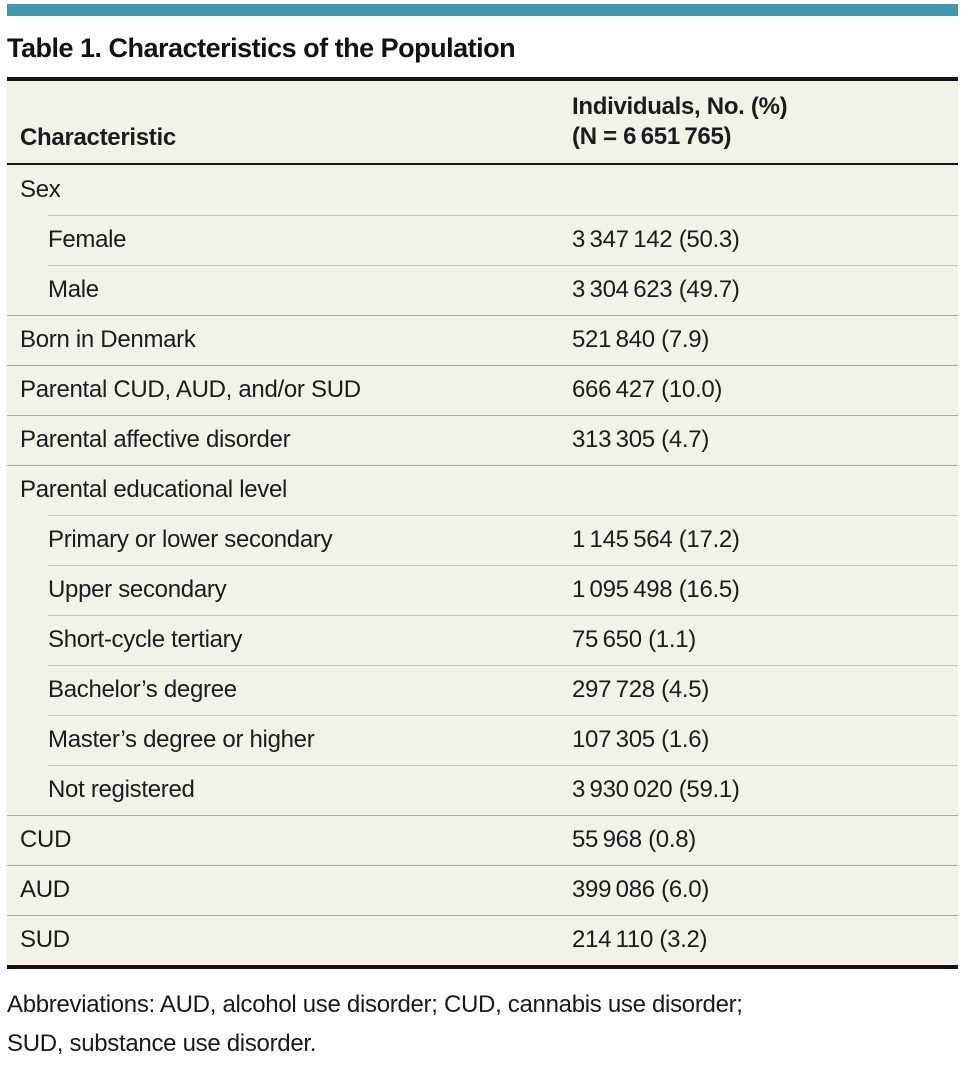  Describe the element at coordinates (647, 389) in the screenshot. I see `row-value: 666 427 (10.0)` at that location.